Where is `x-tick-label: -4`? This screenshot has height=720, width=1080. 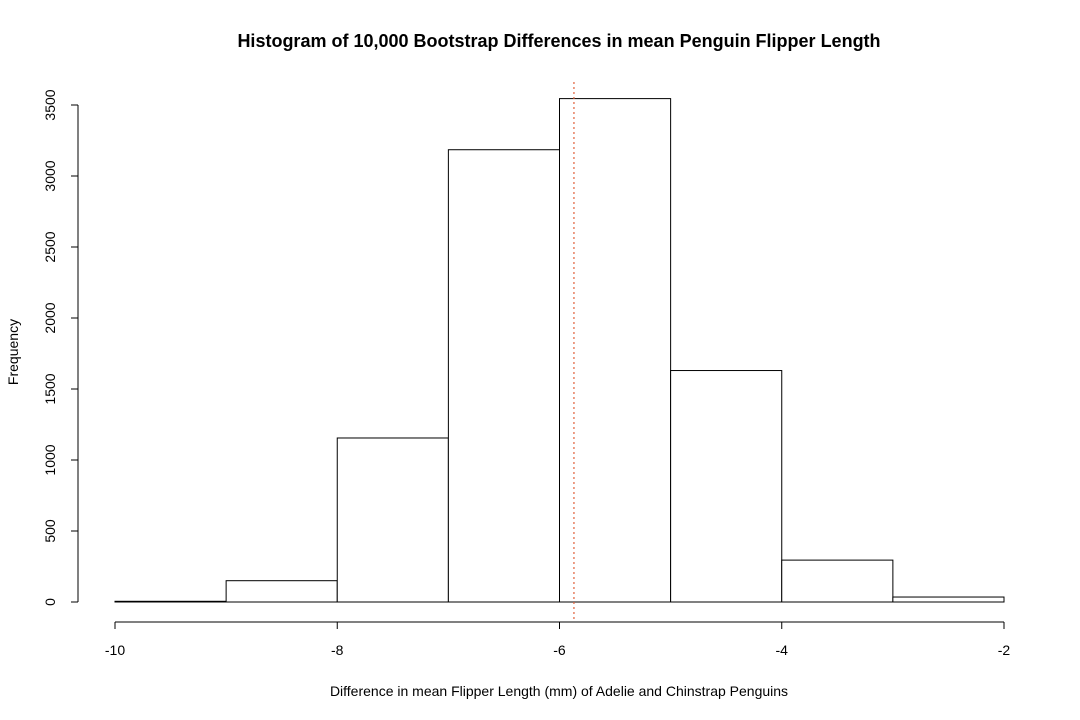 x-tick-label: -4 is located at coordinates (782, 650).